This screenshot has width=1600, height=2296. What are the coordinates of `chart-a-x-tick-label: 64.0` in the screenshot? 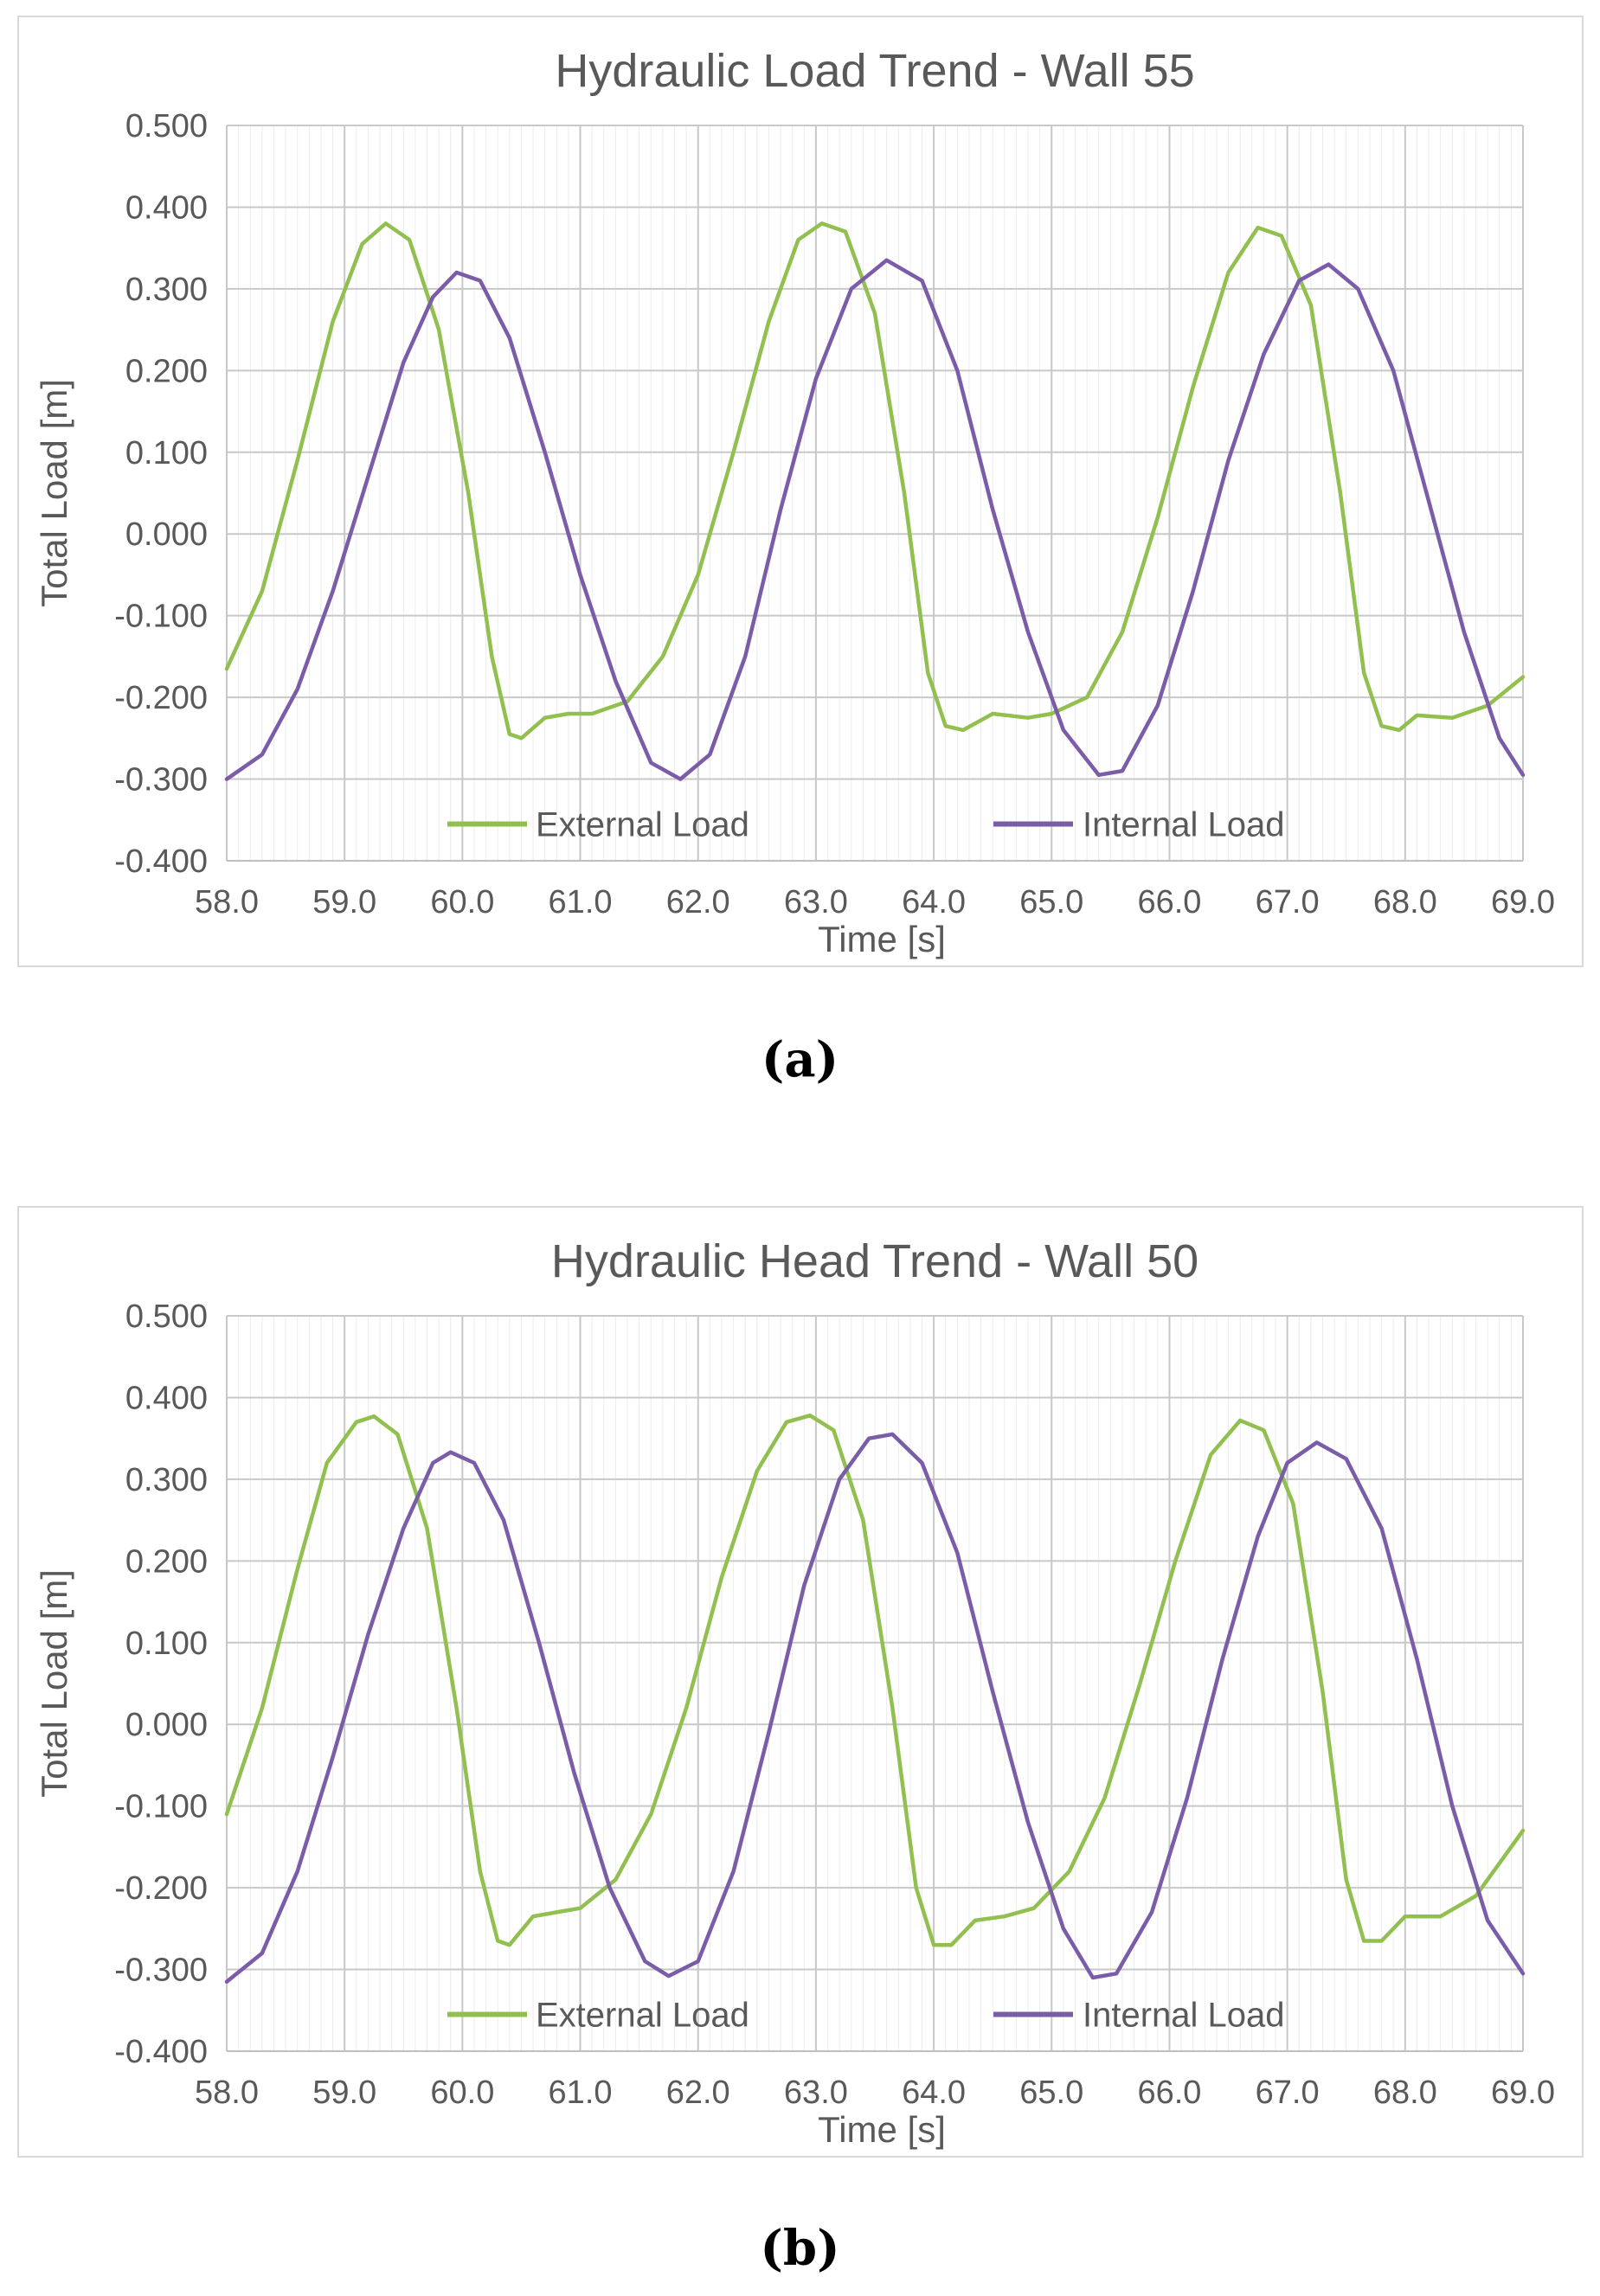 It's located at (934, 902).